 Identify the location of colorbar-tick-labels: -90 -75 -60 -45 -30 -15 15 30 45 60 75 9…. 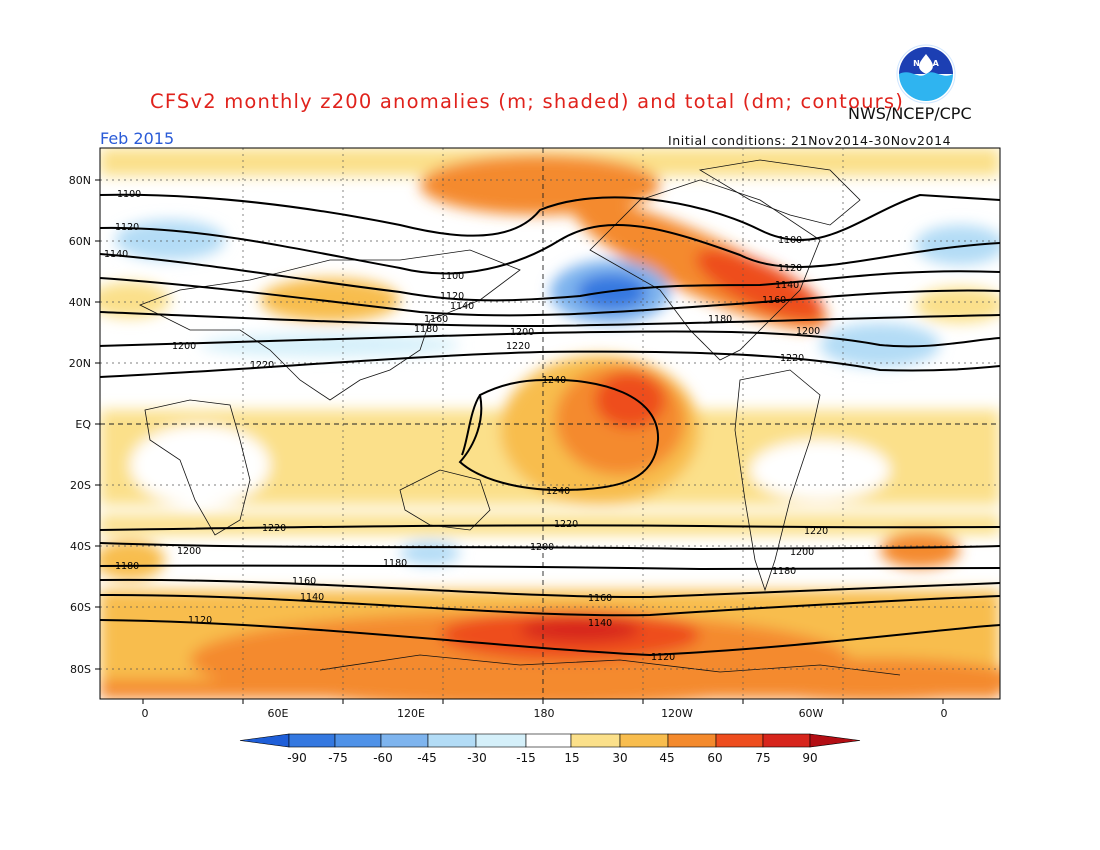
(552, 758).